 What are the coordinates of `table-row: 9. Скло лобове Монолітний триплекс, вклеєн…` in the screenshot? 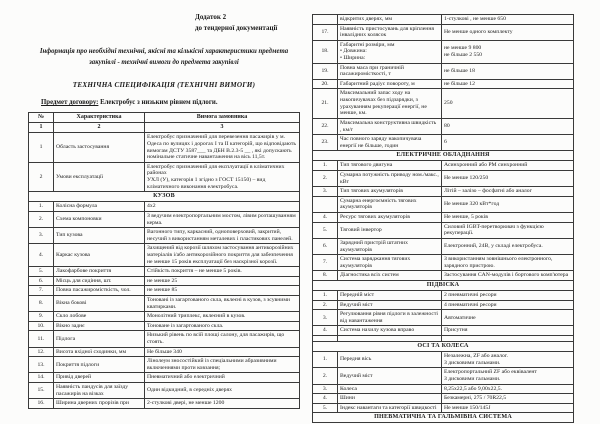 It's located at (164, 316).